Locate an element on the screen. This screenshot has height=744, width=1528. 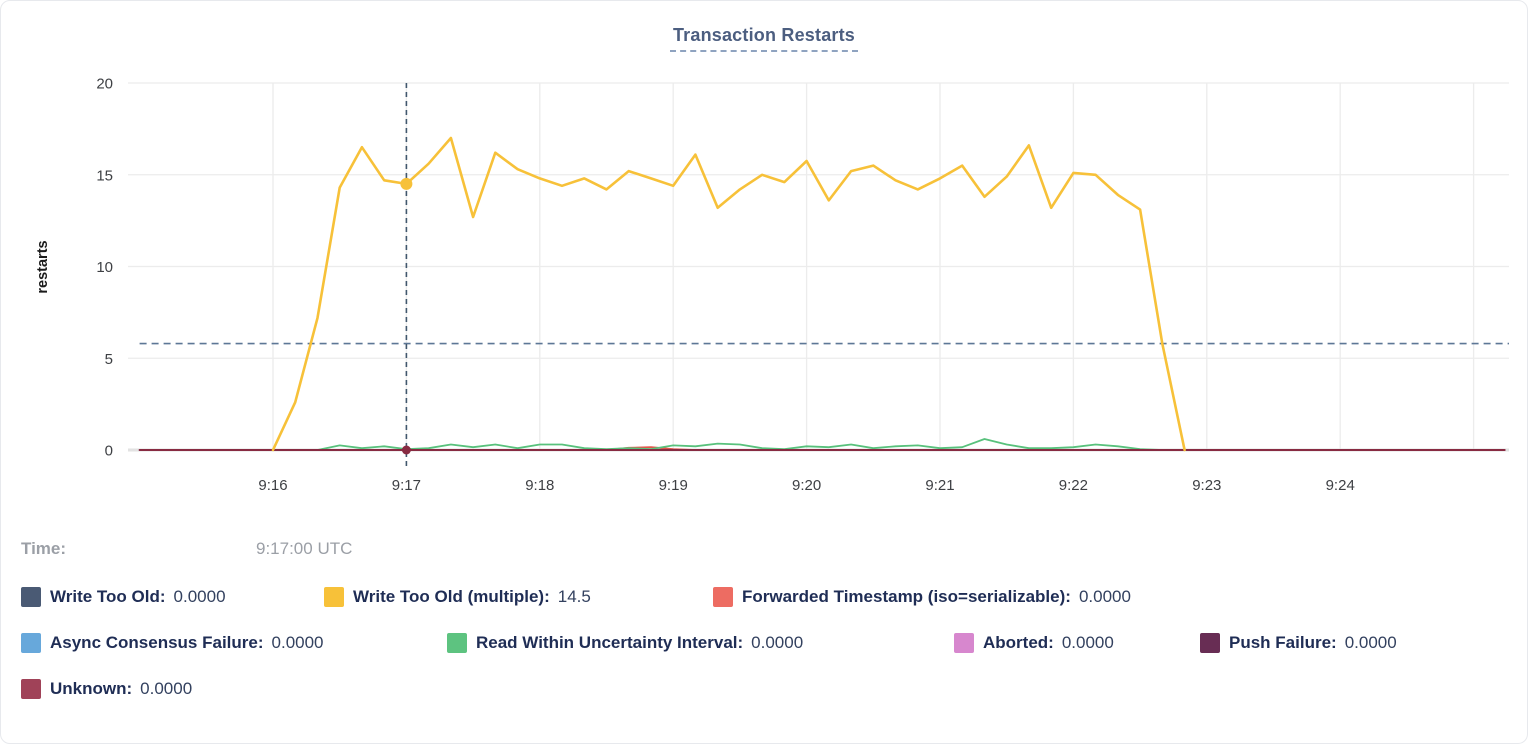
legend-label: Aborted: is located at coordinates (1018, 642).